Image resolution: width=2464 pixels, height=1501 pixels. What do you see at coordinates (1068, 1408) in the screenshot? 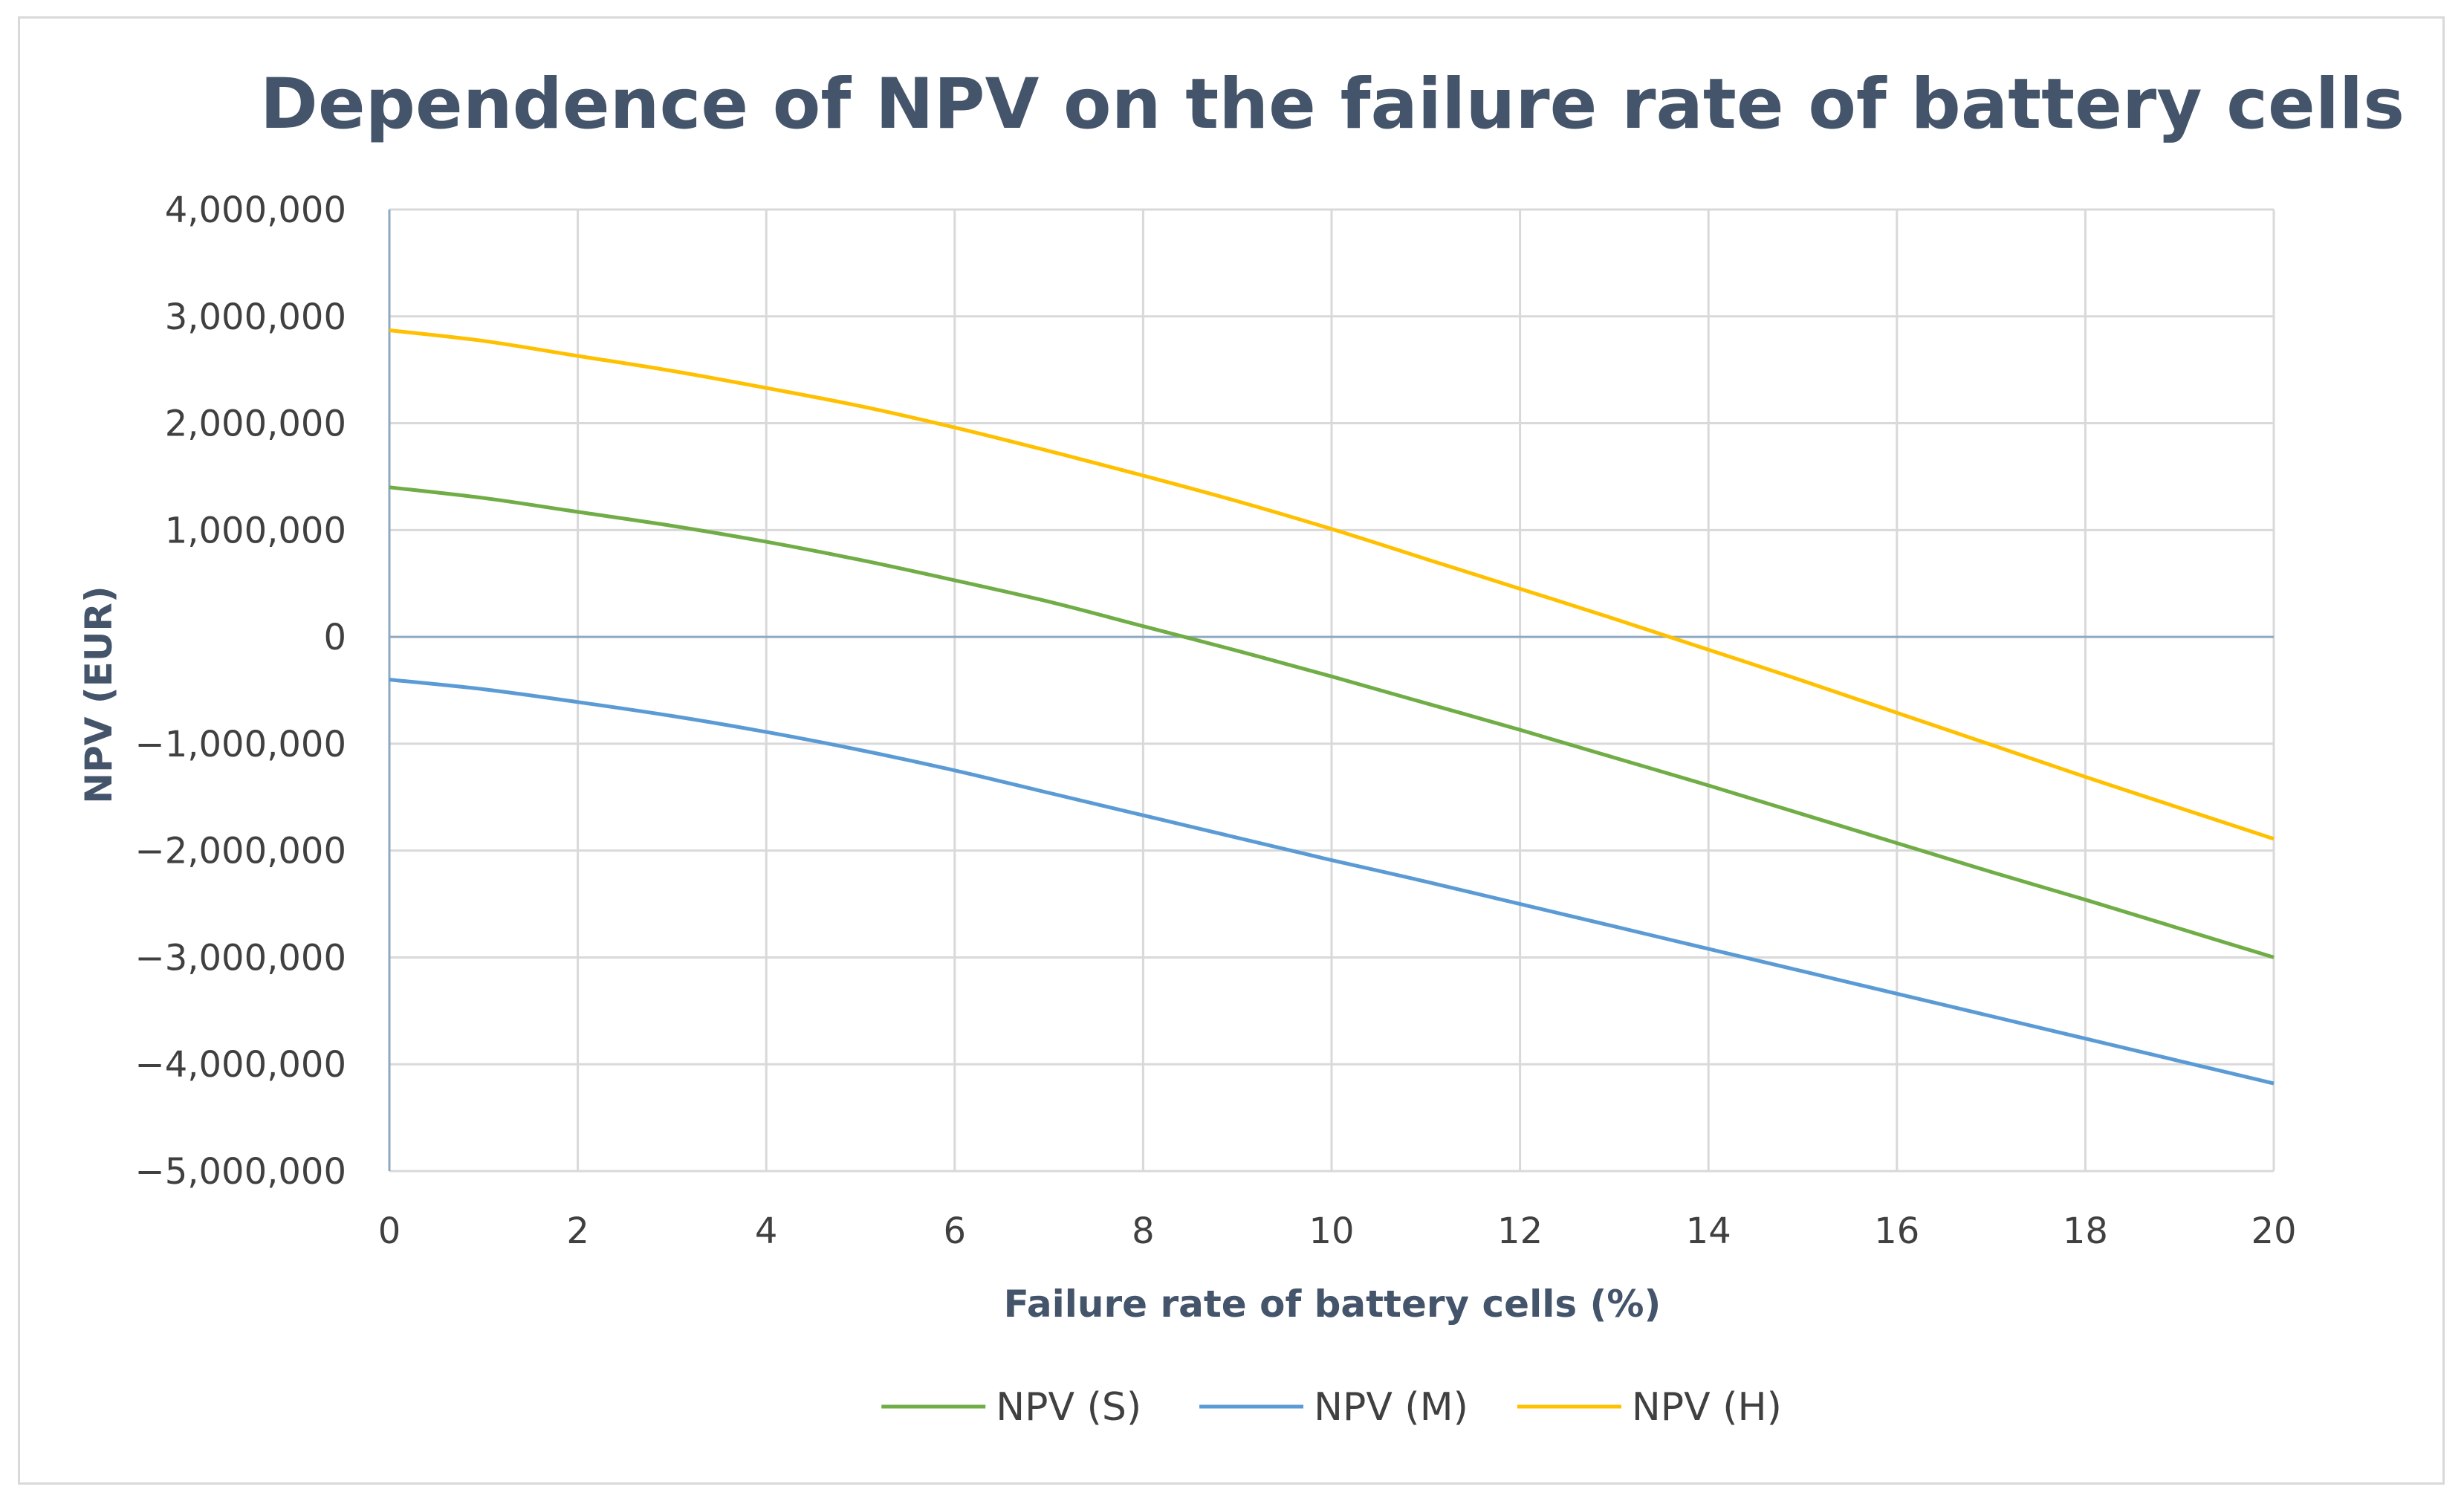
I see `legend-label-npv-s: NPV (S)` at bounding box center [1068, 1408].